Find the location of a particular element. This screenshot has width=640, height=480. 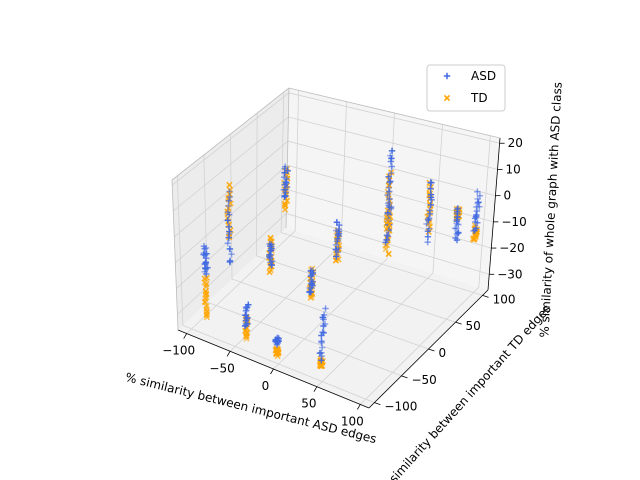

legend-label-asd: ASD is located at coordinates (483, 76).